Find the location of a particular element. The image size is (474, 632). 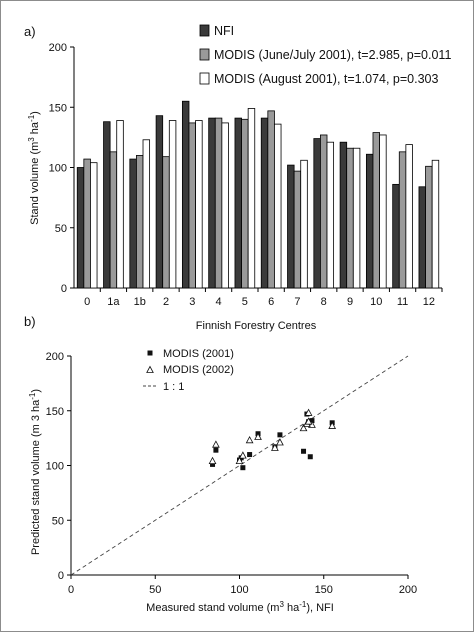

bar-x-tick-label: 11 is located at coordinates (402, 302).